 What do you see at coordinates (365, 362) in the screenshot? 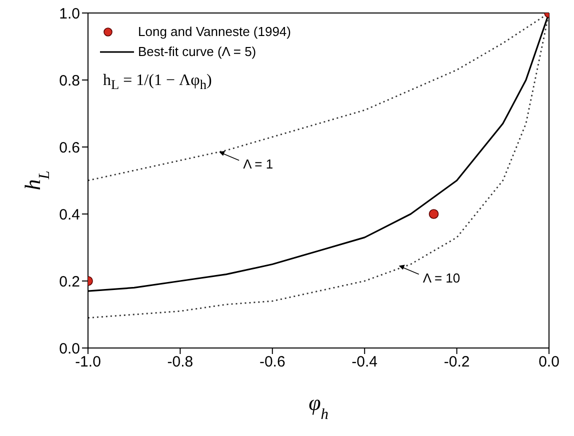
I see `x-tick-label: -0.4` at bounding box center [365, 362].